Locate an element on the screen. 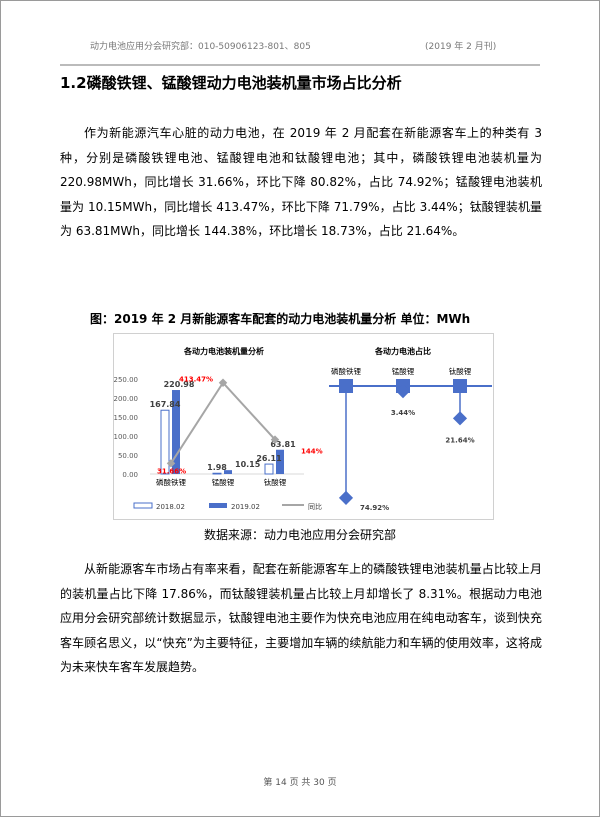 The height and width of the screenshot is (817, 600). bar-chart-title: 各动力电池装机量分析 is located at coordinates (223, 351).